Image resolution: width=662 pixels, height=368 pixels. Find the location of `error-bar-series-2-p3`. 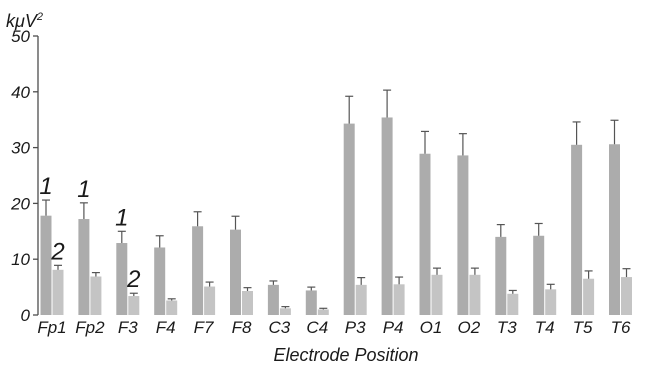

error-bar-series-2-p3 is located at coordinates (361, 281).